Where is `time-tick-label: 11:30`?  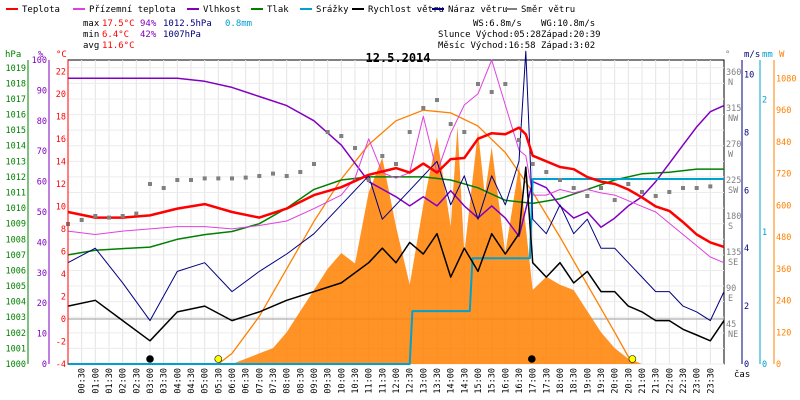 time-tick-label: 11:30 is located at coordinates (383, 381).